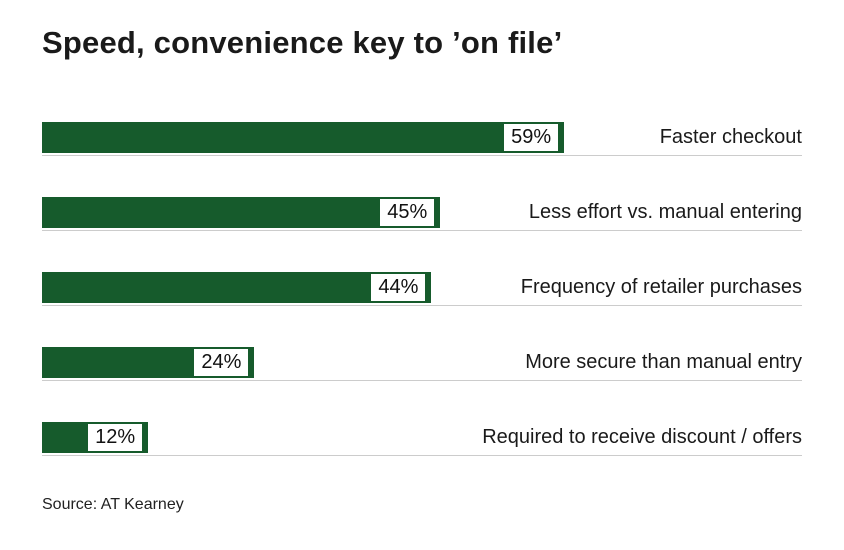  I want to click on chart-row: 59% Faster checkout, so click(422, 139).